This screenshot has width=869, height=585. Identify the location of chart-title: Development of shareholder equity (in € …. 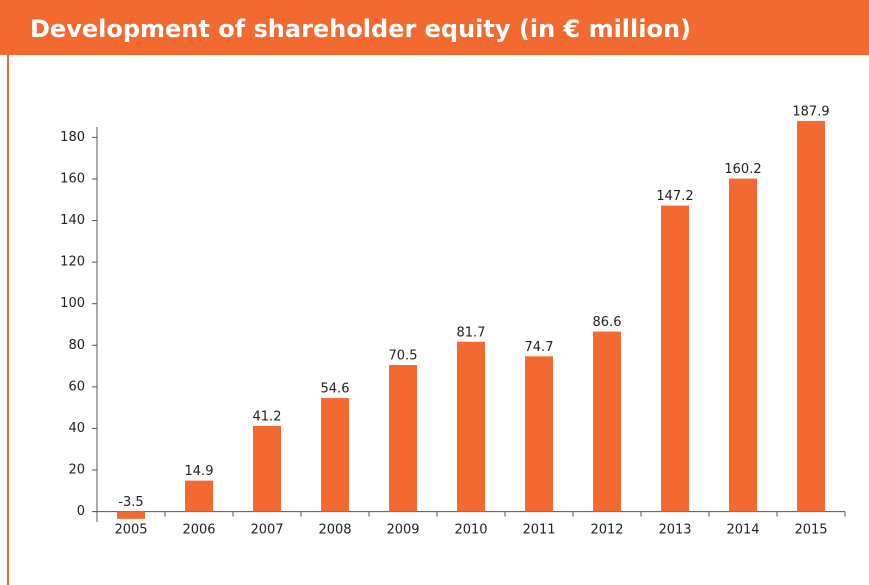
(360, 29).